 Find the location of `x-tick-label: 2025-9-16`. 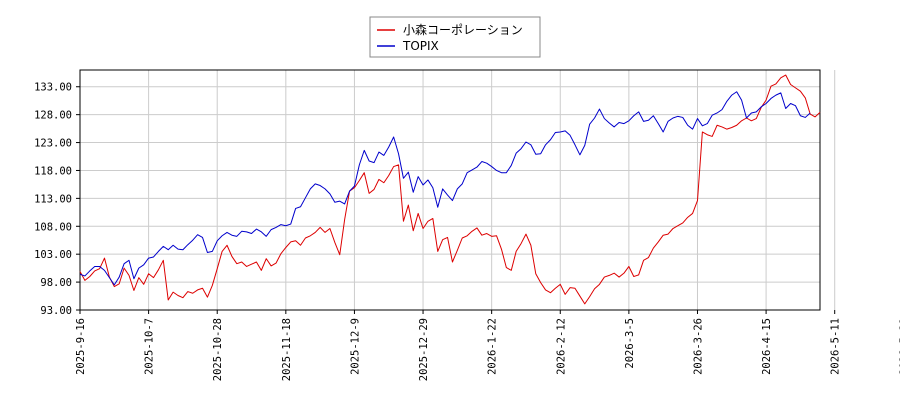

x-tick-label: 2025-9-16 is located at coordinates (81, 346).